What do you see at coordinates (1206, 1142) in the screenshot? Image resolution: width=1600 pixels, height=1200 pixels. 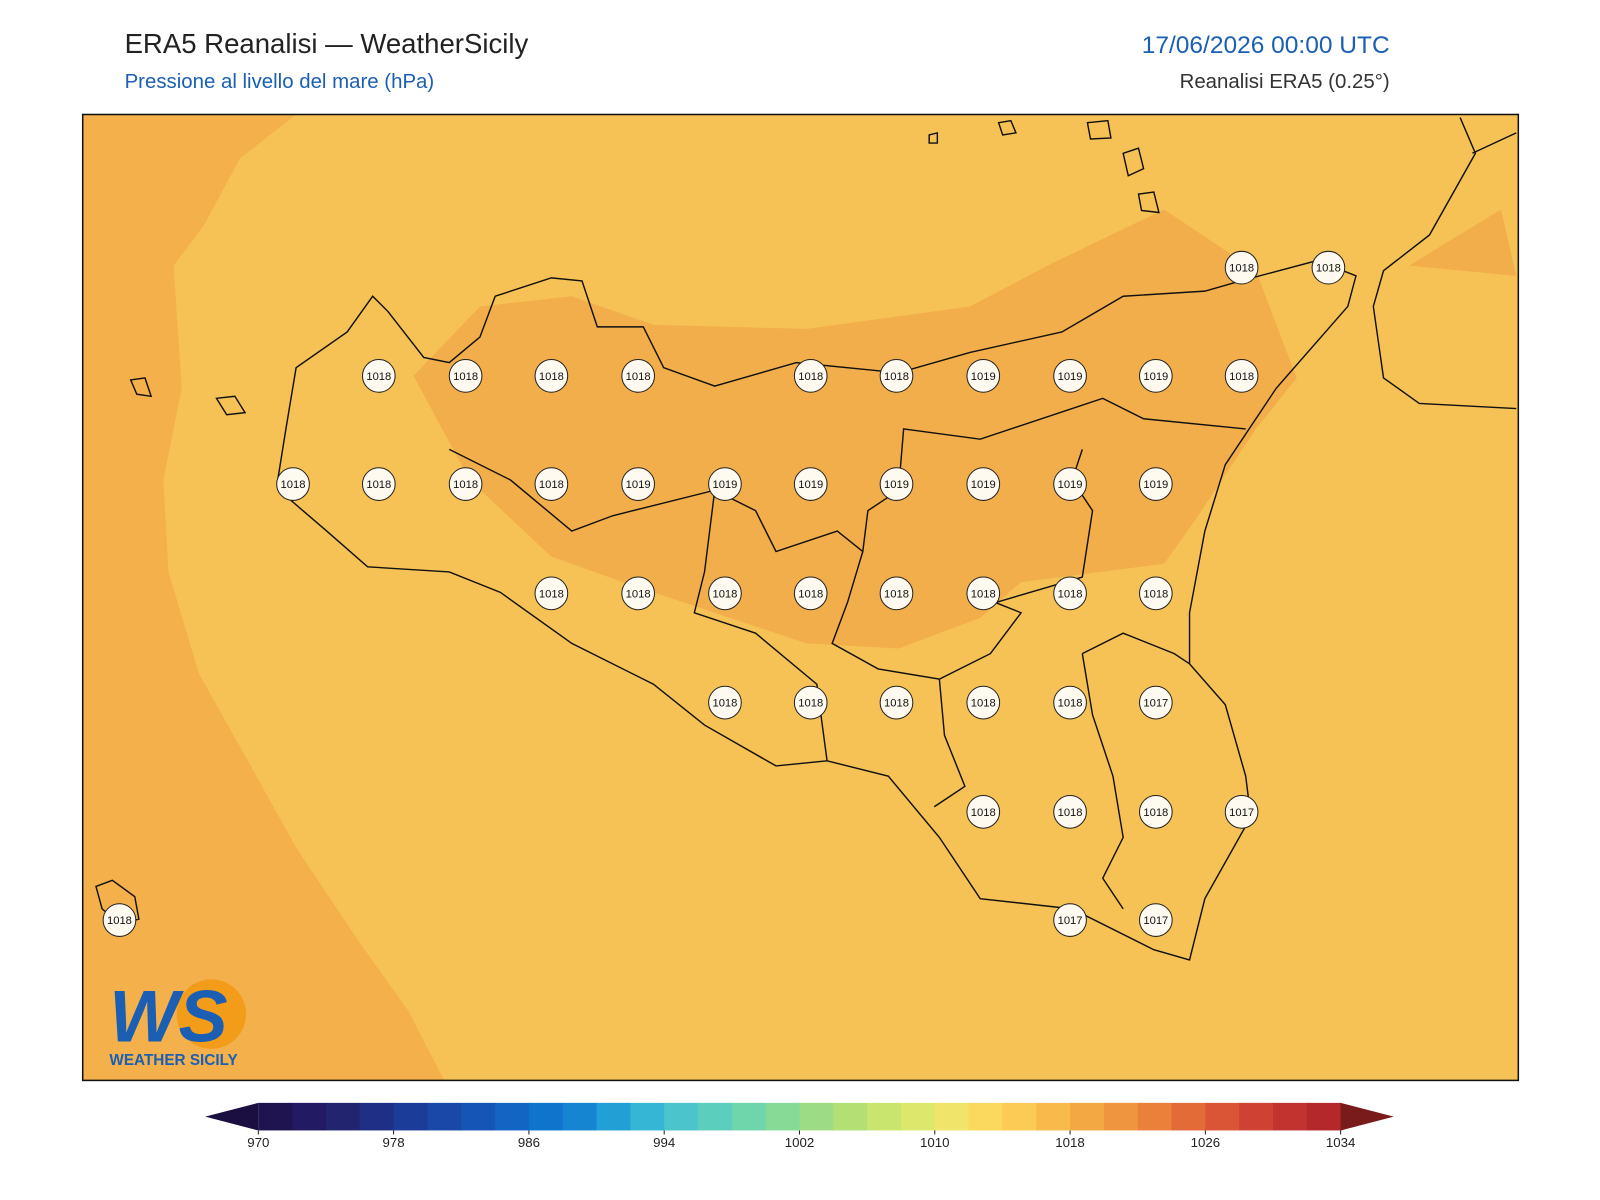 I see `colorbar-tick-label: 1026` at bounding box center [1206, 1142].